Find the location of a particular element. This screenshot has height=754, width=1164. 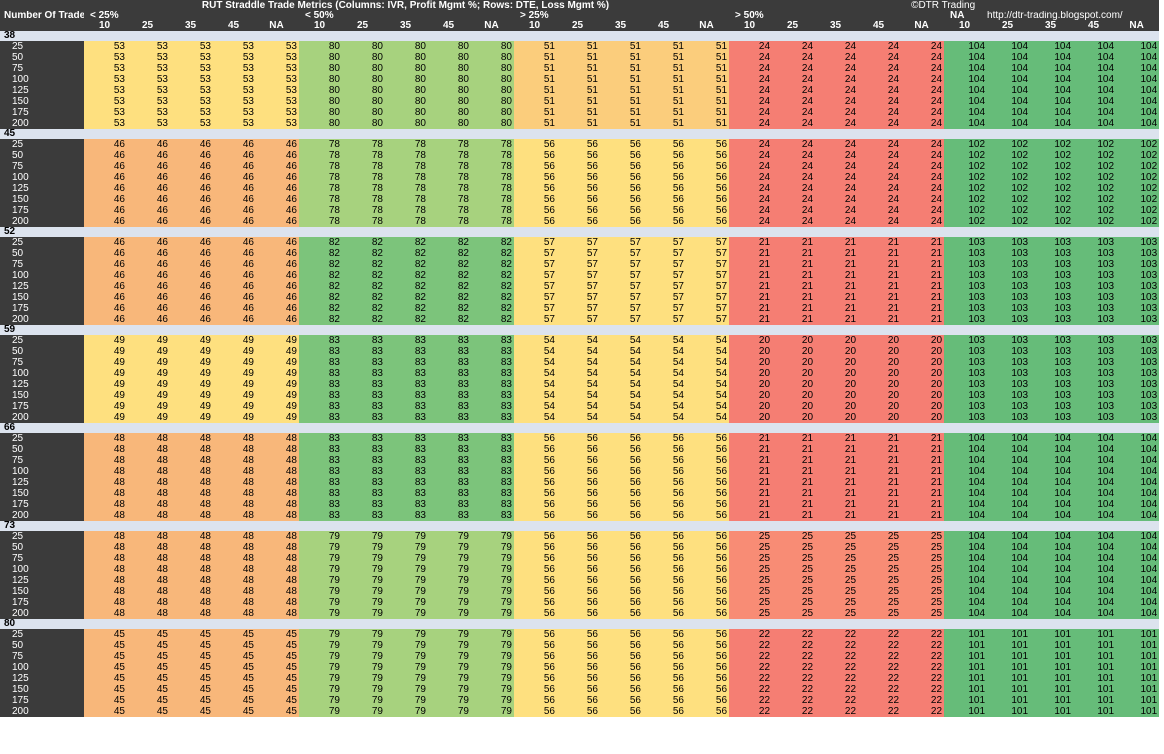

trade-count-cell: 80 is located at coordinates (406, 57).